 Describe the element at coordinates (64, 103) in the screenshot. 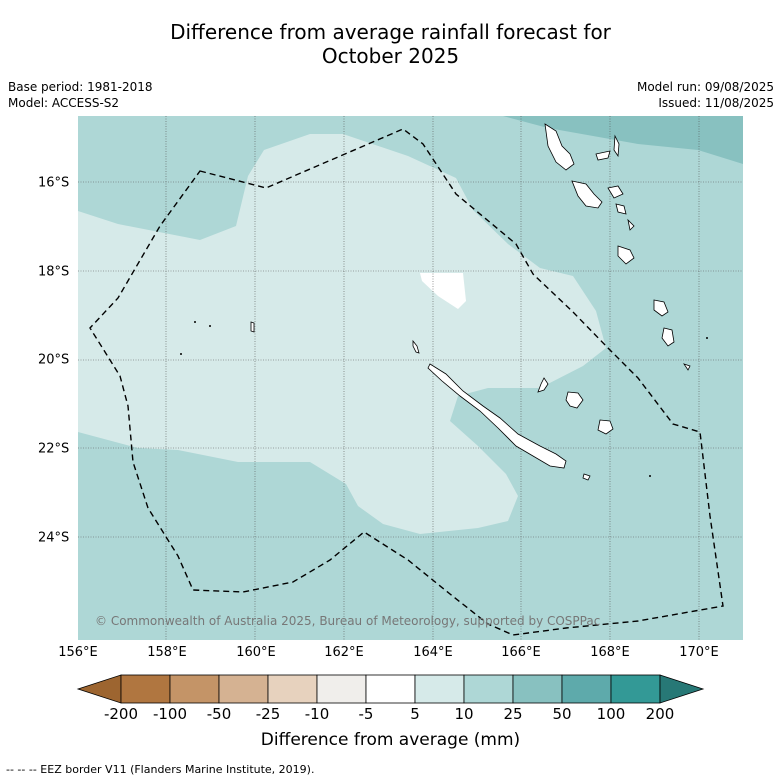

I see `model-name: Model: ACCESS-S2` at that location.